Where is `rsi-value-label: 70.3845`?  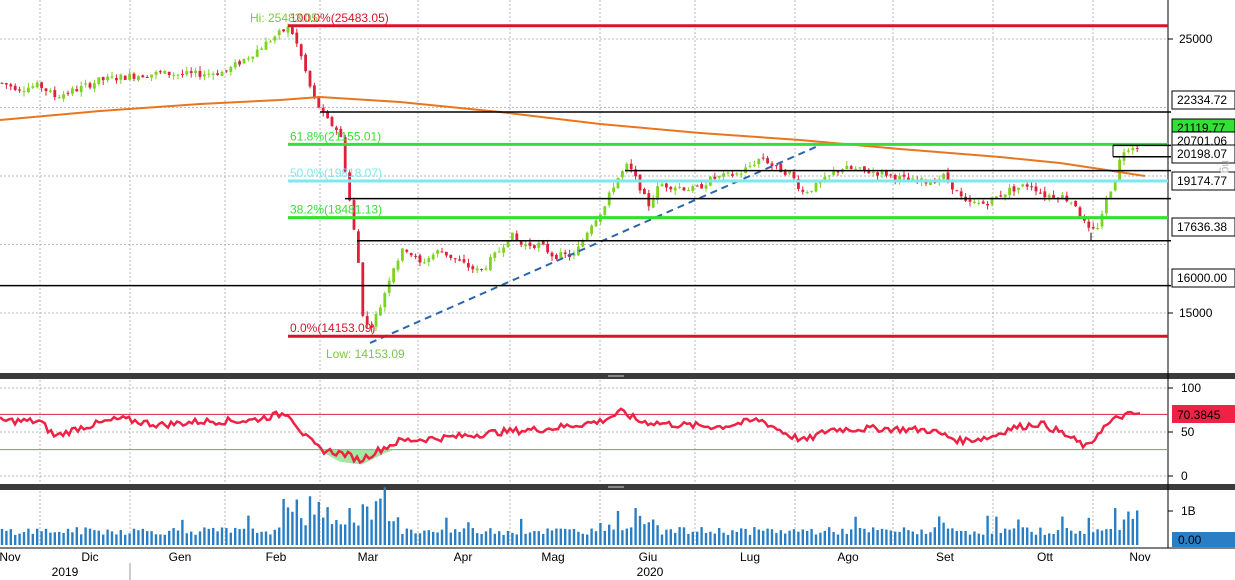 rsi-value-label: 70.3845 is located at coordinates (1199, 415).